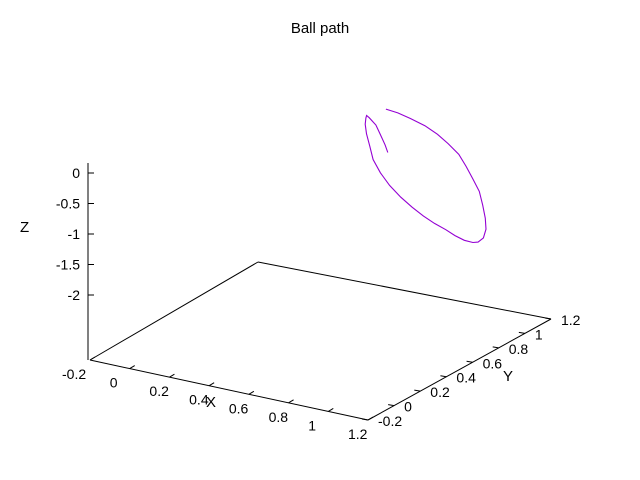 The width and height of the screenshot is (640, 480). Describe the element at coordinates (508, 376) in the screenshot. I see `y-axis-title: Y` at that location.